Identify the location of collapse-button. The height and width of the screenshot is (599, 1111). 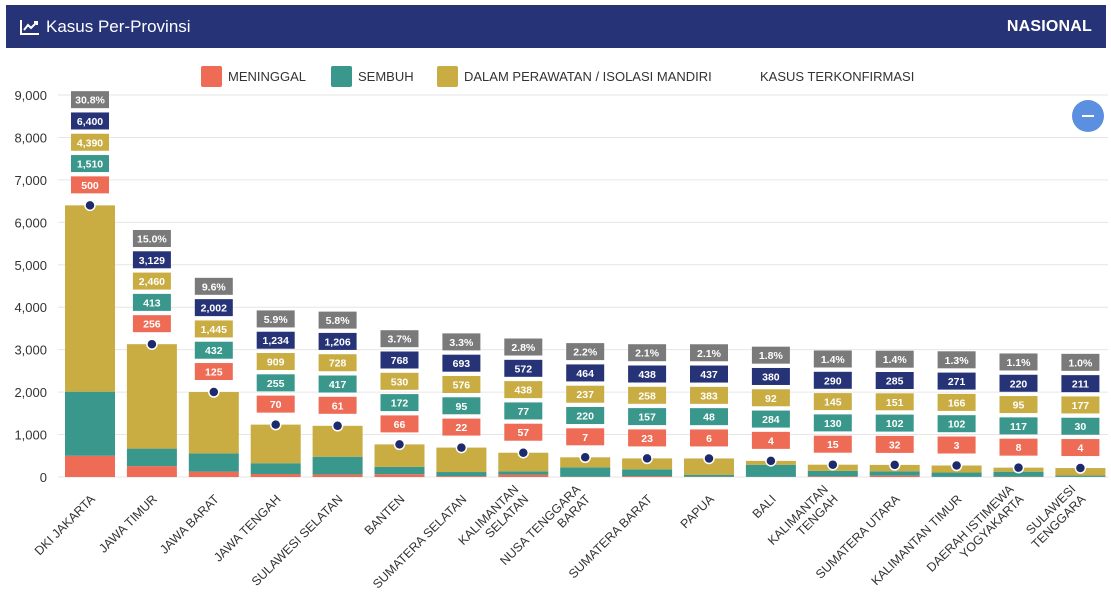
(1088, 116).